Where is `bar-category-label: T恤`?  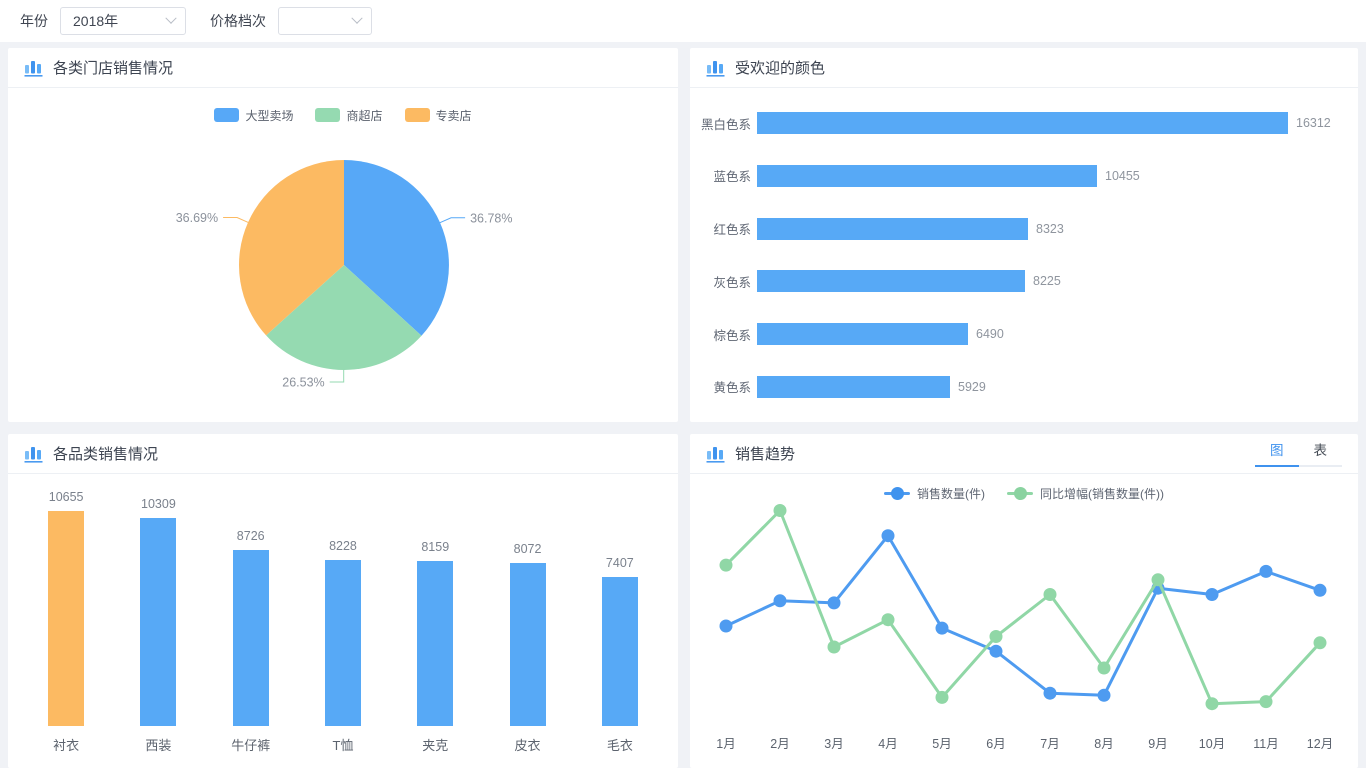 bar-category-label: T恤 is located at coordinates (343, 745).